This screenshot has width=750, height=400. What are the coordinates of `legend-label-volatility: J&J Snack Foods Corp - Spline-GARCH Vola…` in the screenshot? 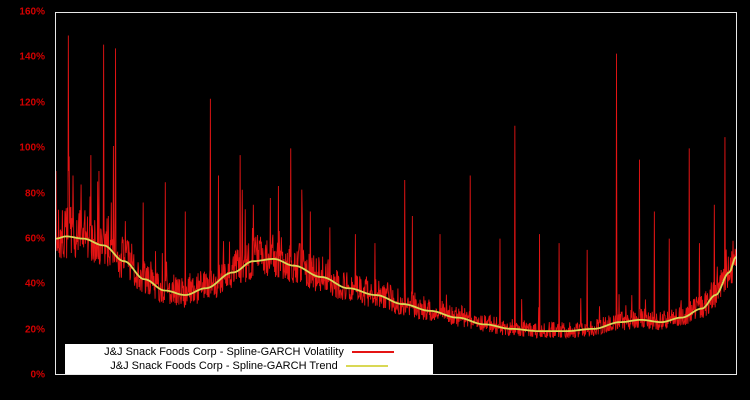 It's located at (224, 351).